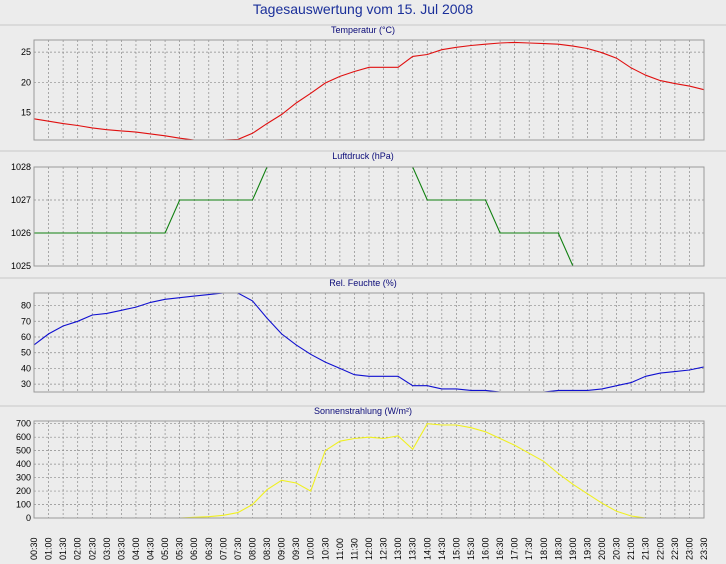  Describe the element at coordinates (23, 464) in the screenshot. I see `y-tick-label: 400` at that location.